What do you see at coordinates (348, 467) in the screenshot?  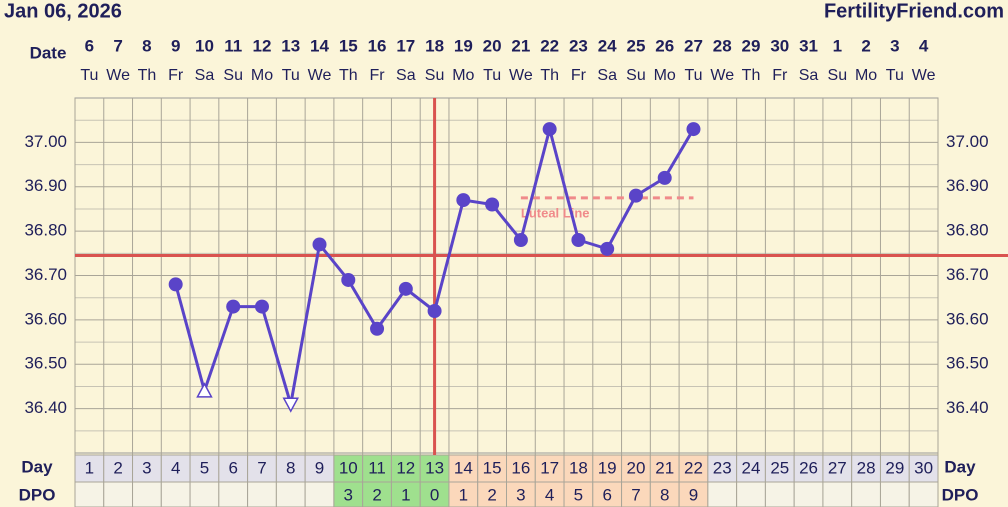 I see `day-number: 10` at bounding box center [348, 467].